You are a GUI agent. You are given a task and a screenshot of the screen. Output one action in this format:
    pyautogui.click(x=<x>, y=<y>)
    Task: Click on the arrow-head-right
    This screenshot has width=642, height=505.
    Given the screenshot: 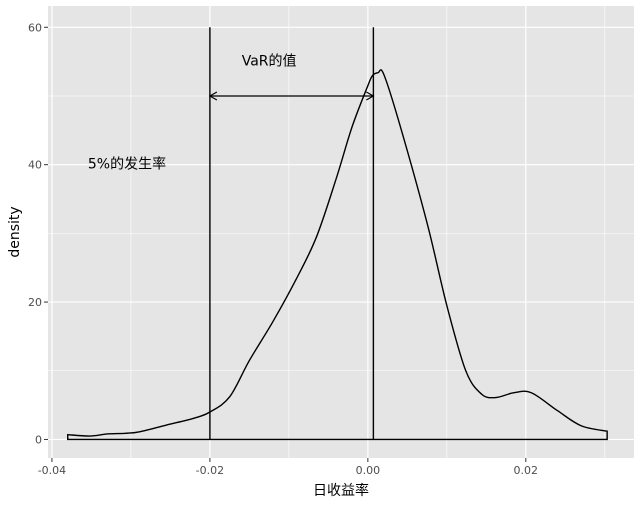 What is the action you would take?
    pyautogui.click(x=370, y=96)
    